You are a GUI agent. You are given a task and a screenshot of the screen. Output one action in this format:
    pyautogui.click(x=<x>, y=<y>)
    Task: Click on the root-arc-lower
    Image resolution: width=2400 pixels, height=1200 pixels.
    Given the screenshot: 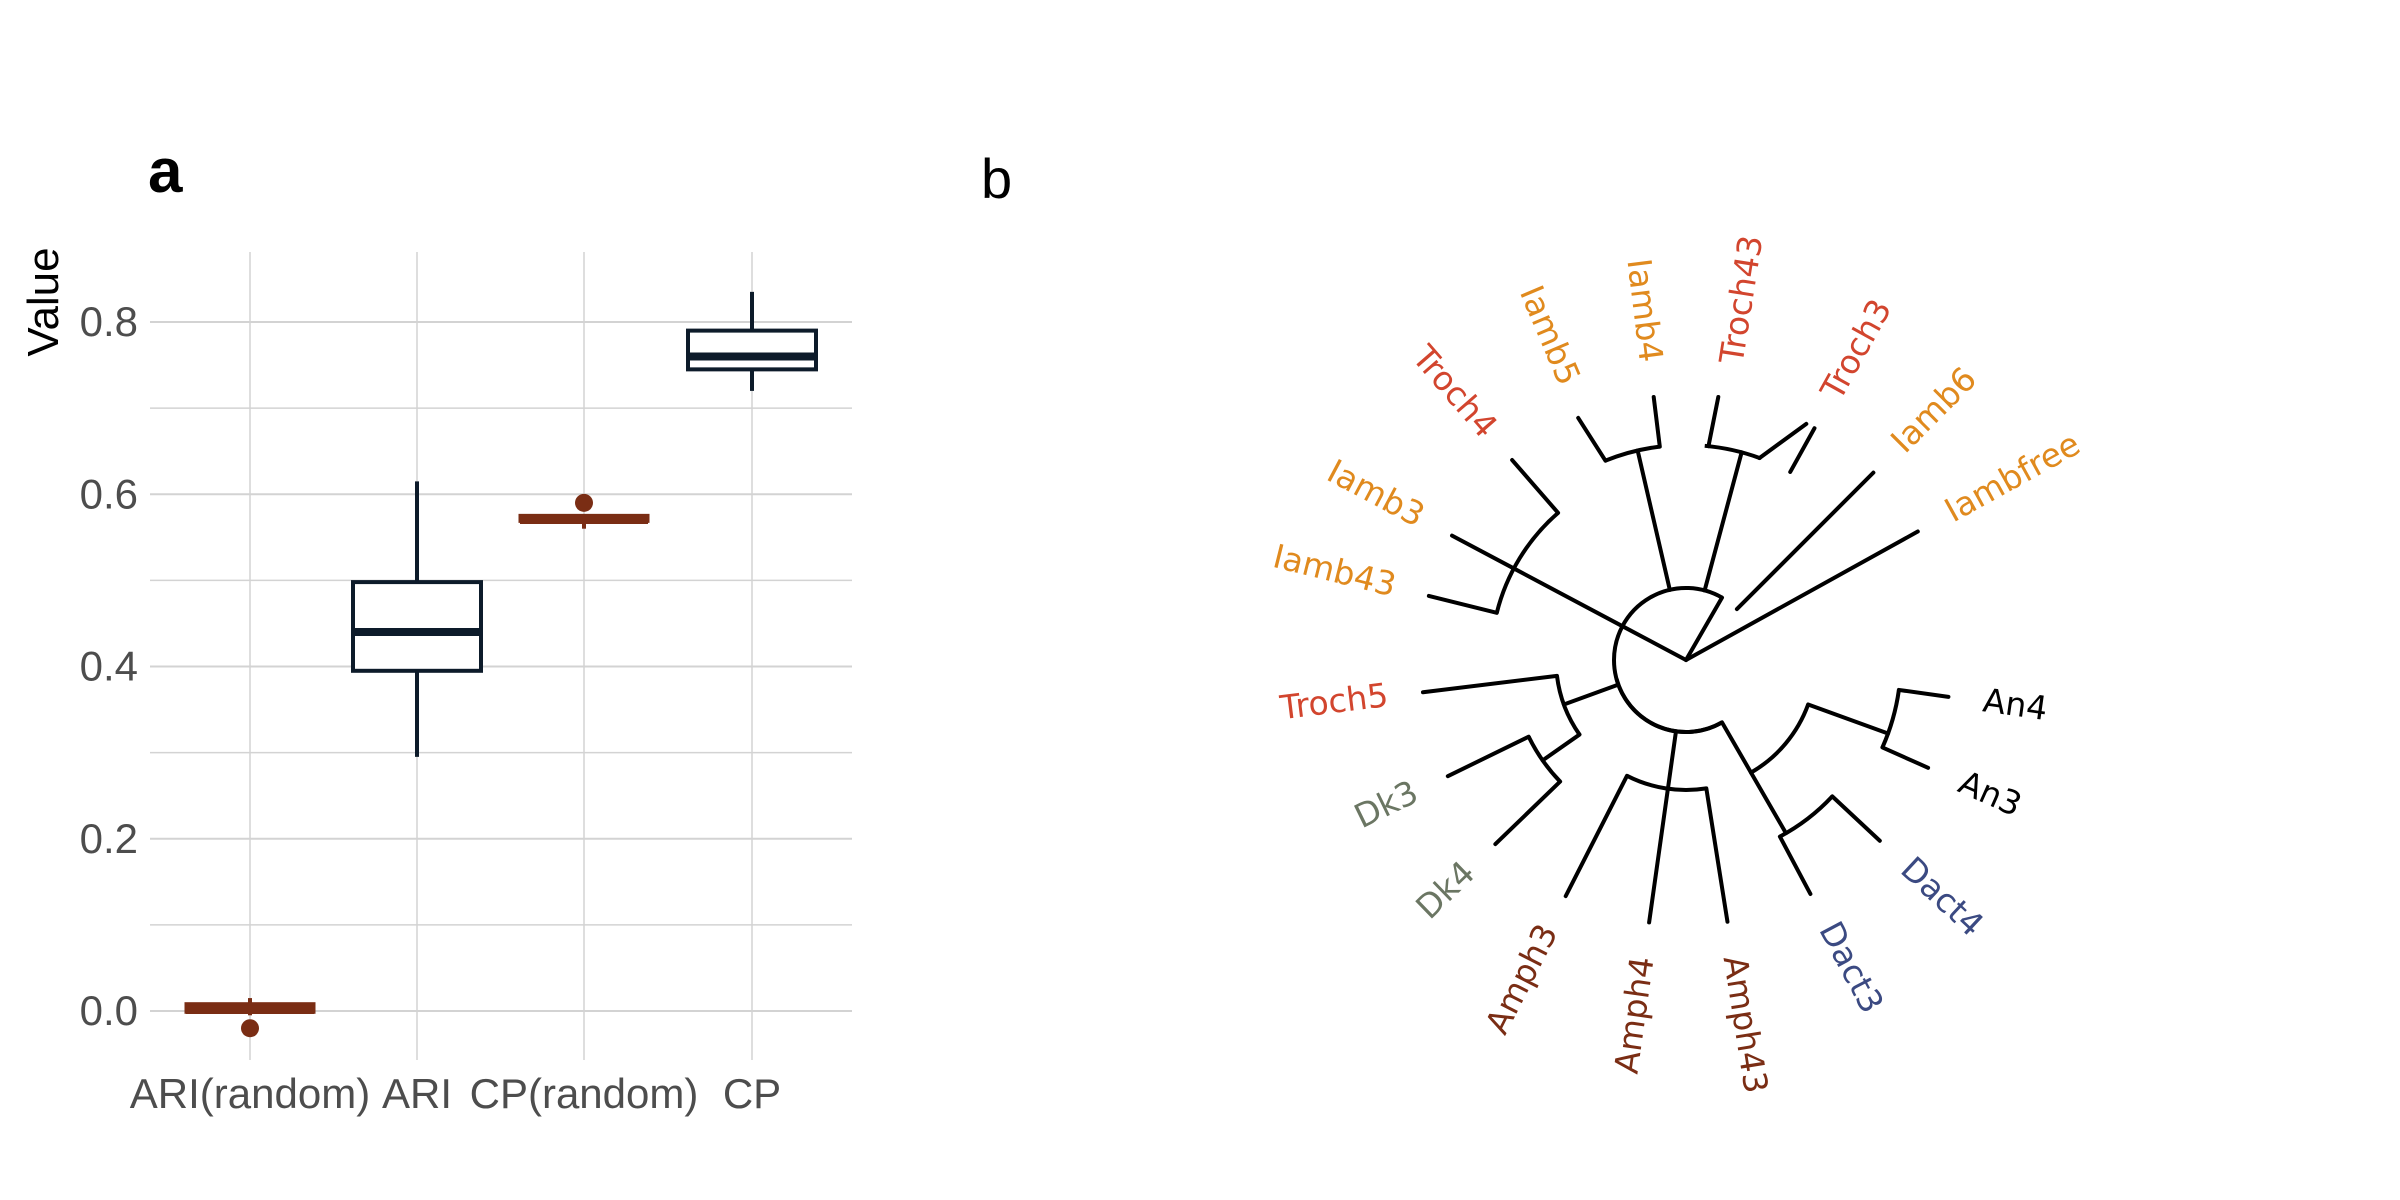 What is the action you would take?
    pyautogui.click(x=1668, y=706)
    